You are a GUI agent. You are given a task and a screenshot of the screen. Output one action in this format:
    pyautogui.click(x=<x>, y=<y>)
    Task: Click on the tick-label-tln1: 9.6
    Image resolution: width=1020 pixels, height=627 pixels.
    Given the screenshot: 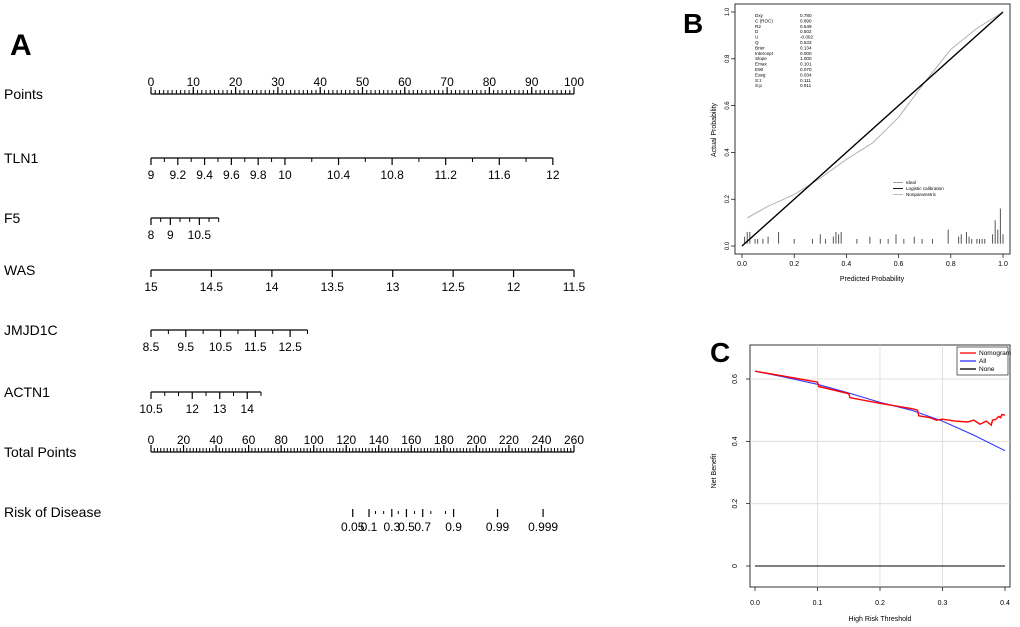 What is the action you would take?
    pyautogui.click(x=231, y=175)
    